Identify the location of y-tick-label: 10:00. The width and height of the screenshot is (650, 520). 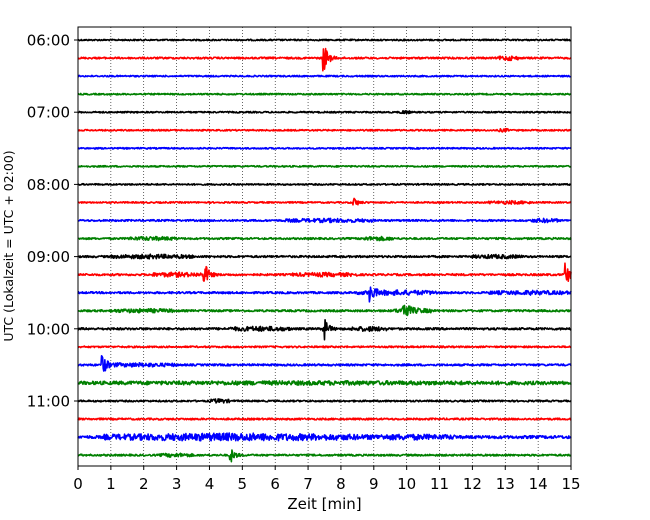
(48, 329).